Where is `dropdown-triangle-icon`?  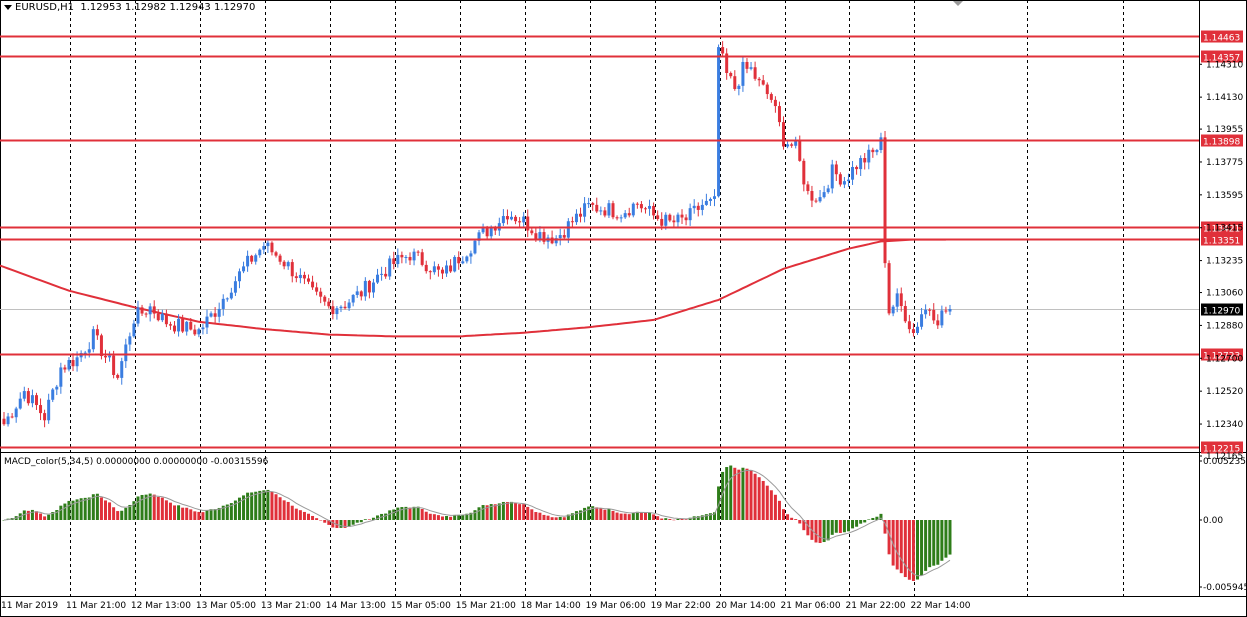
dropdown-triangle-icon is located at coordinates (8, 7).